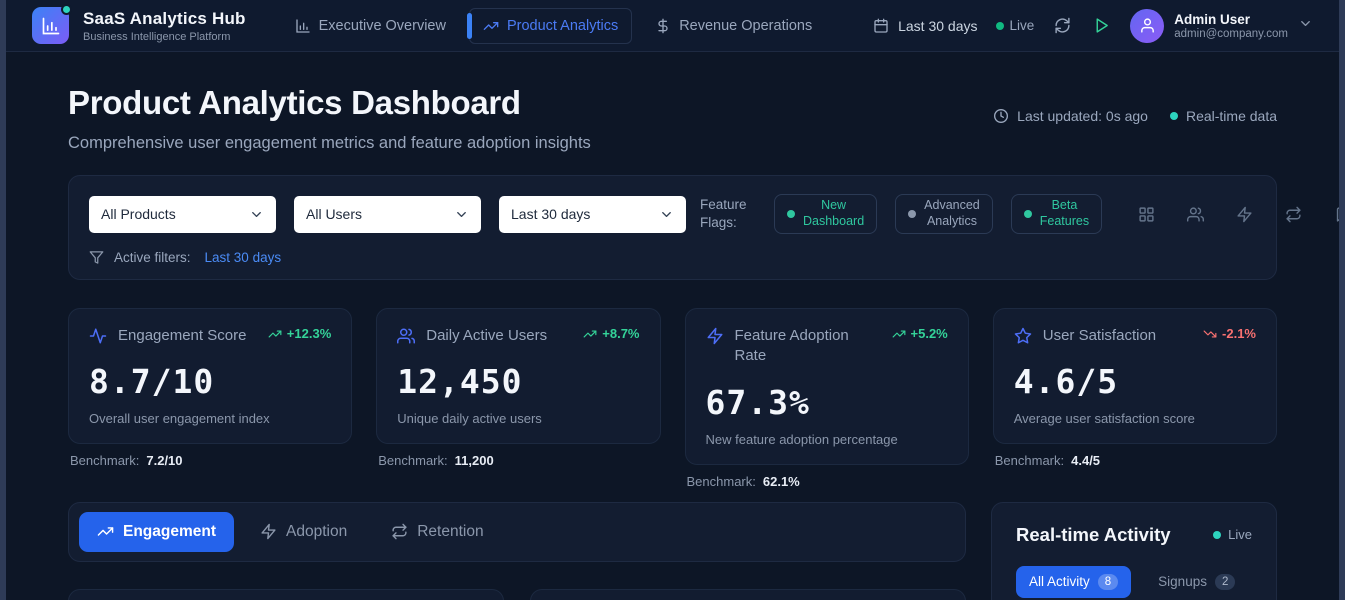 The height and width of the screenshot is (600, 1345). I want to click on user-icon, so click(1147, 25).